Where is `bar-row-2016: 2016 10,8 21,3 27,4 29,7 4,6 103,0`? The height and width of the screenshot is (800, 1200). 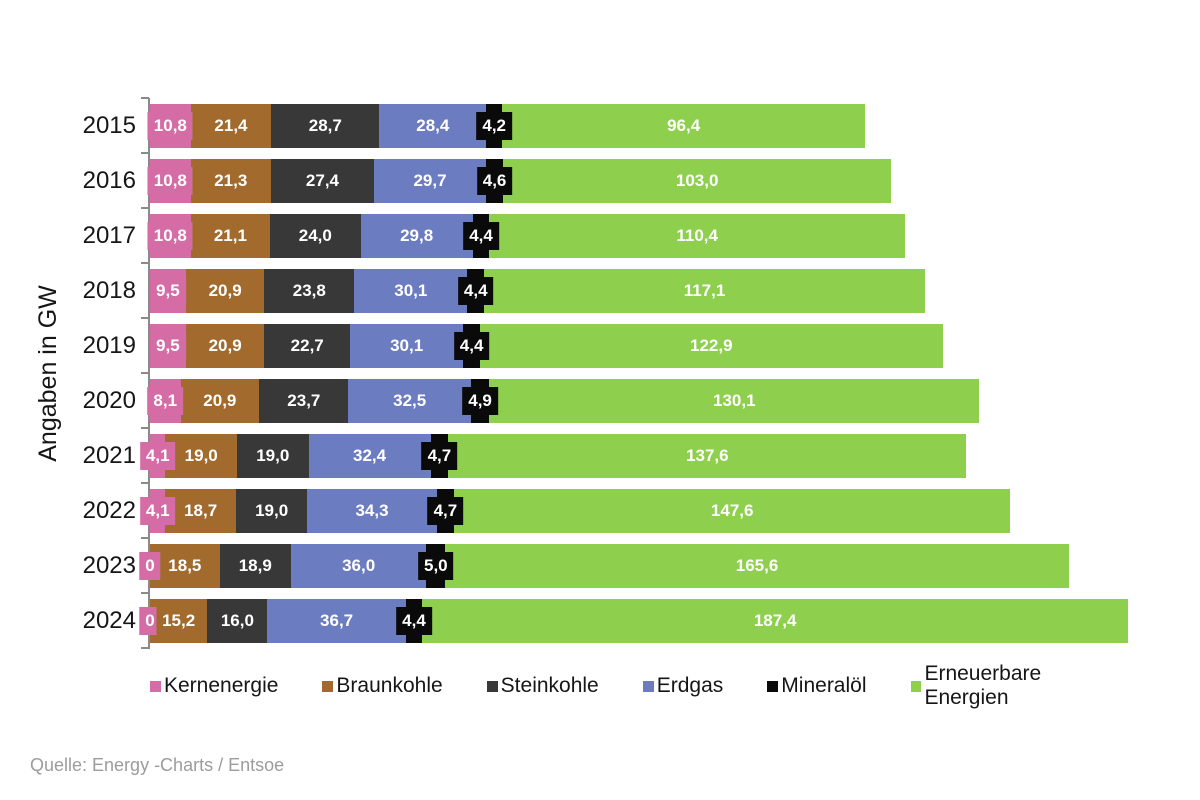
bar-row-2016: 2016 10,8 21,3 27,4 29,7 4,6 103,0 is located at coordinates (606, 180).